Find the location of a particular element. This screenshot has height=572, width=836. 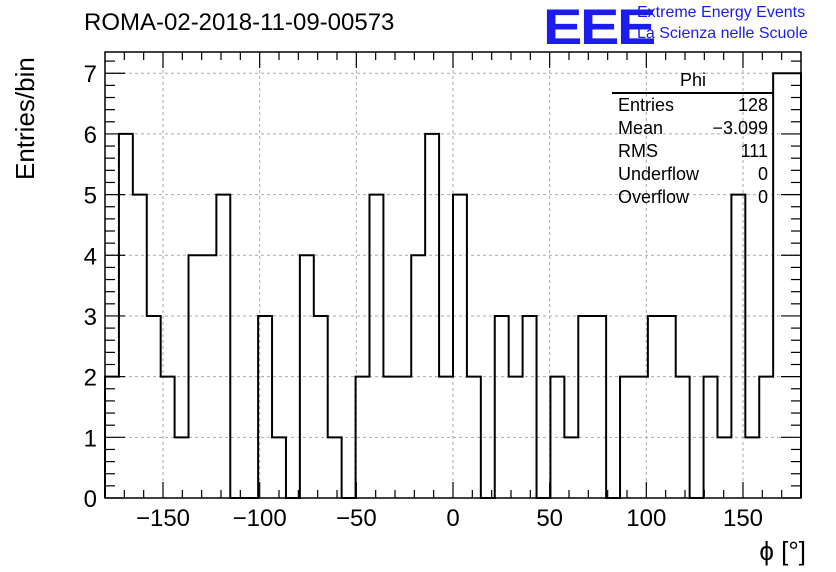

y-tick-label: 1 is located at coordinates (90, 438).